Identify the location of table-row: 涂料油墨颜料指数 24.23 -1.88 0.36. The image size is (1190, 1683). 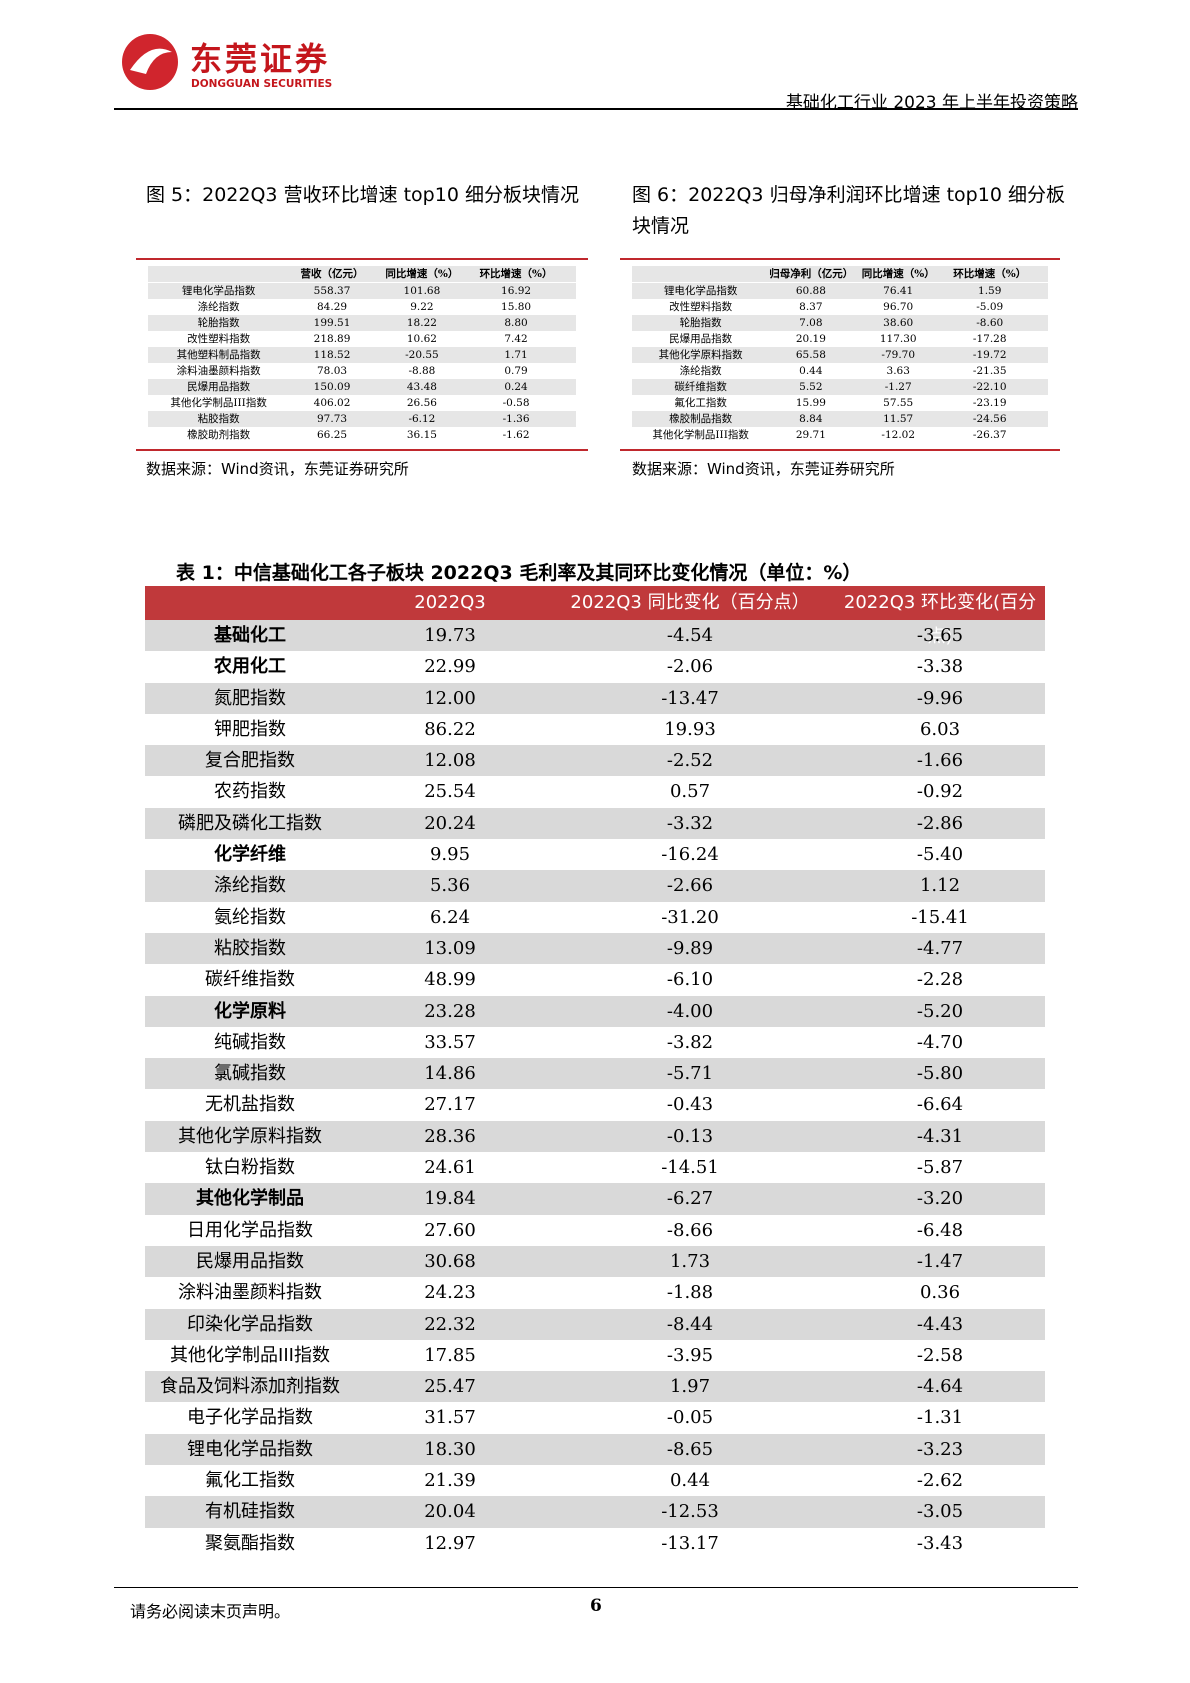
(595, 1293).